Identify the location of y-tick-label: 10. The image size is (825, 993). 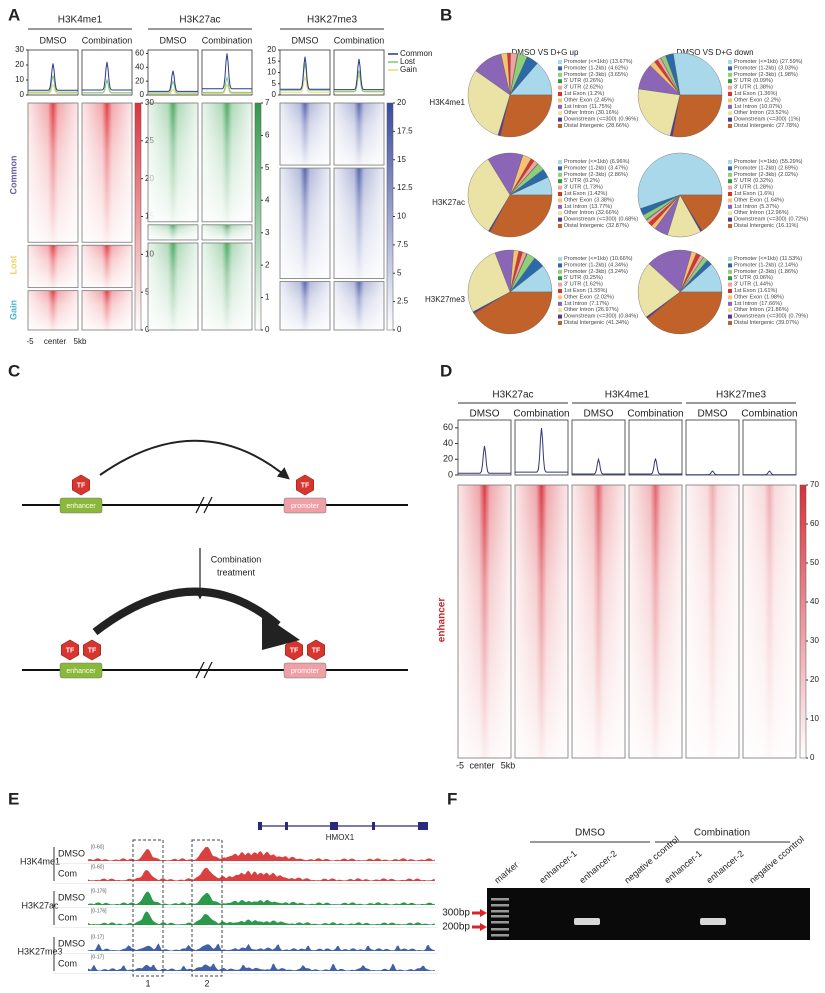
(19, 79).